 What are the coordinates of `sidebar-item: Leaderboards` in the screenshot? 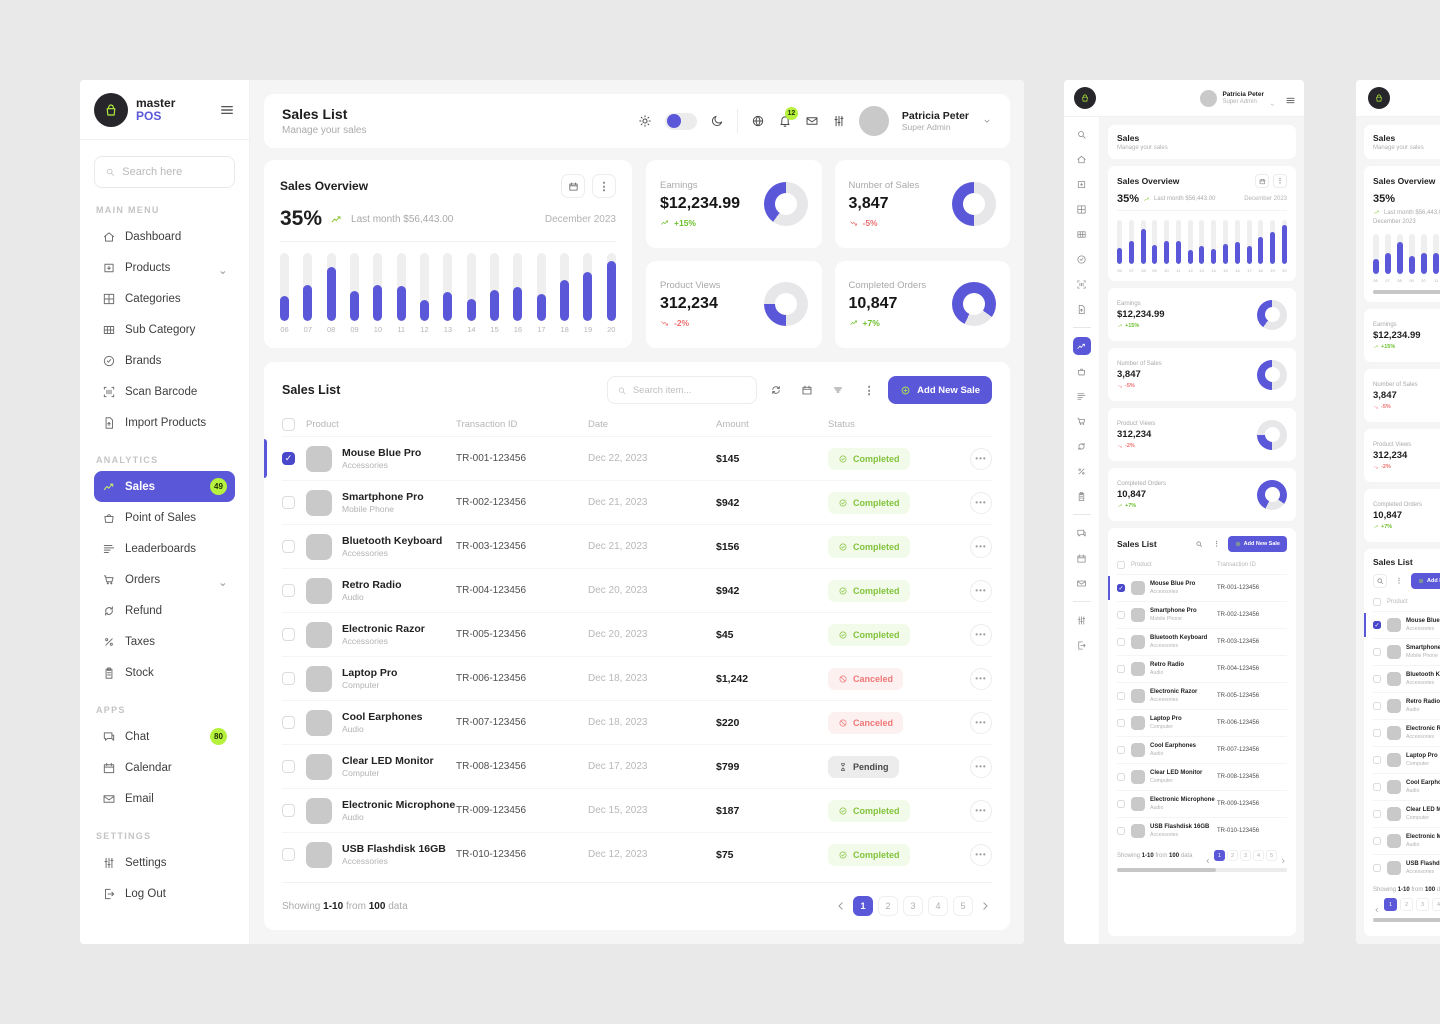 It's located at (164, 548).